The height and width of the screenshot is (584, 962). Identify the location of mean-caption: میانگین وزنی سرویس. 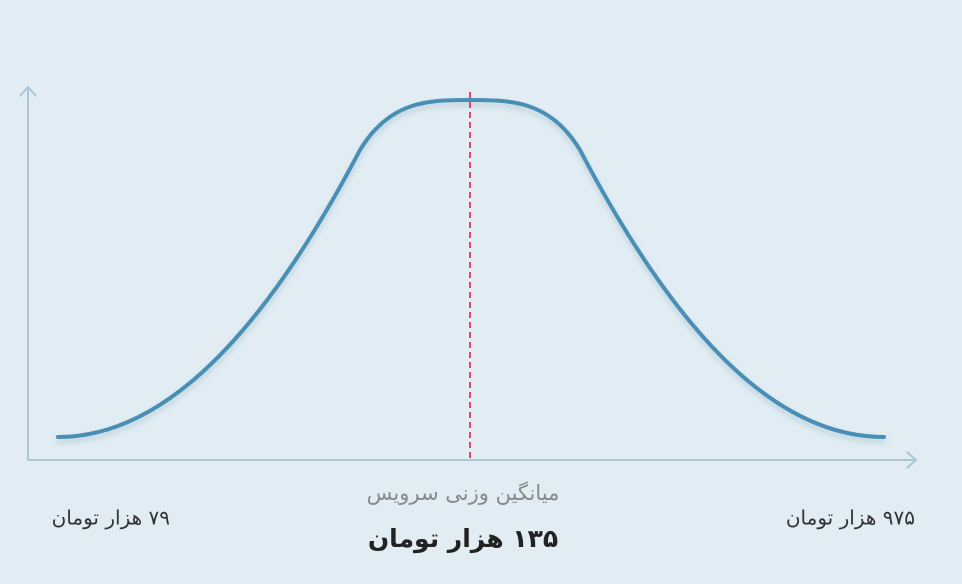
(463, 493).